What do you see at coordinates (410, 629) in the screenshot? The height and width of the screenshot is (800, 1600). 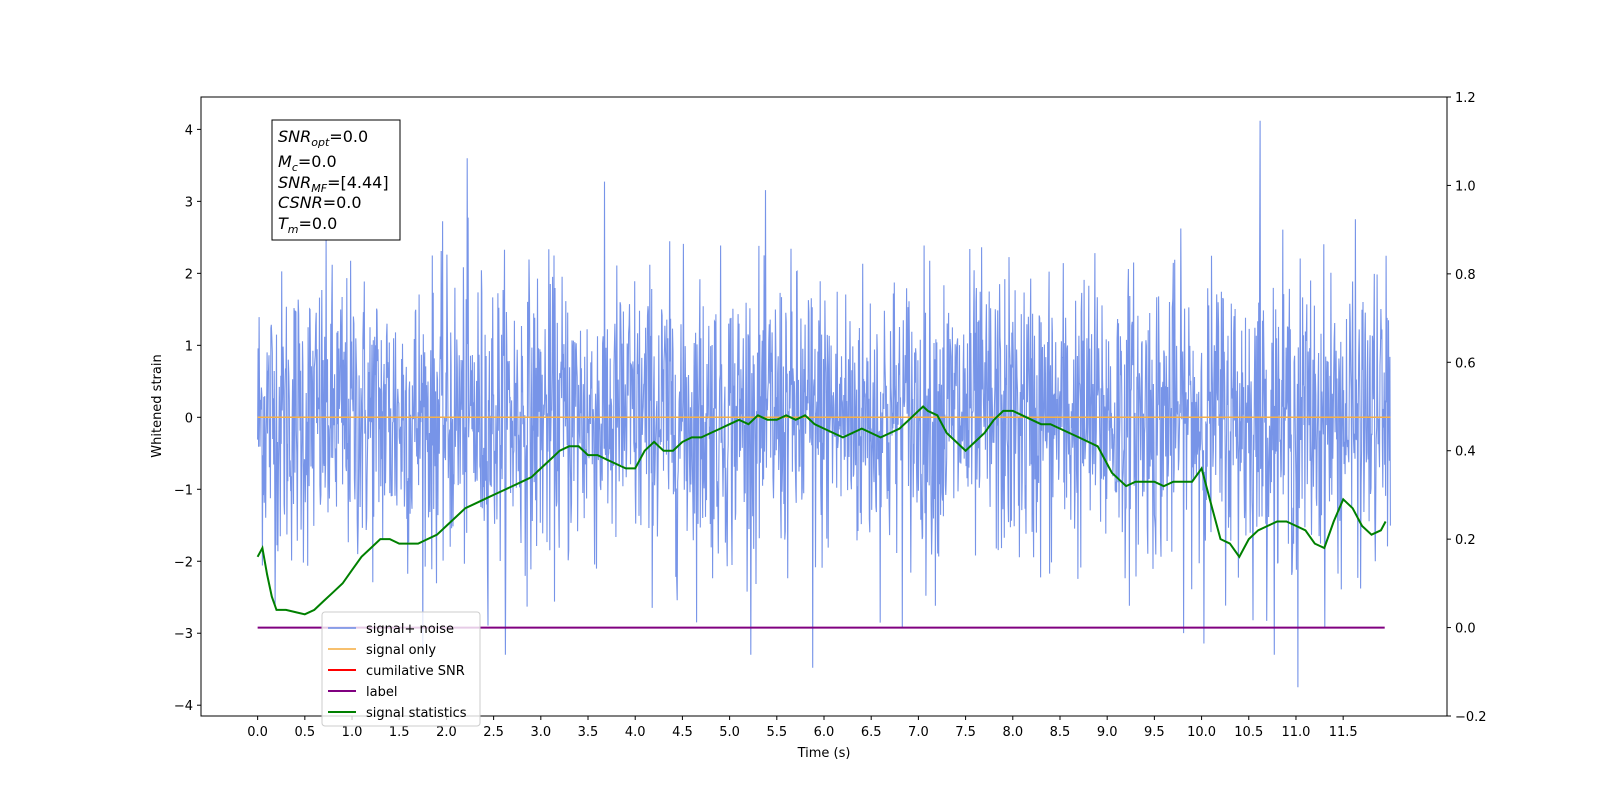 I see `legend-label: signal+ noise` at bounding box center [410, 629].